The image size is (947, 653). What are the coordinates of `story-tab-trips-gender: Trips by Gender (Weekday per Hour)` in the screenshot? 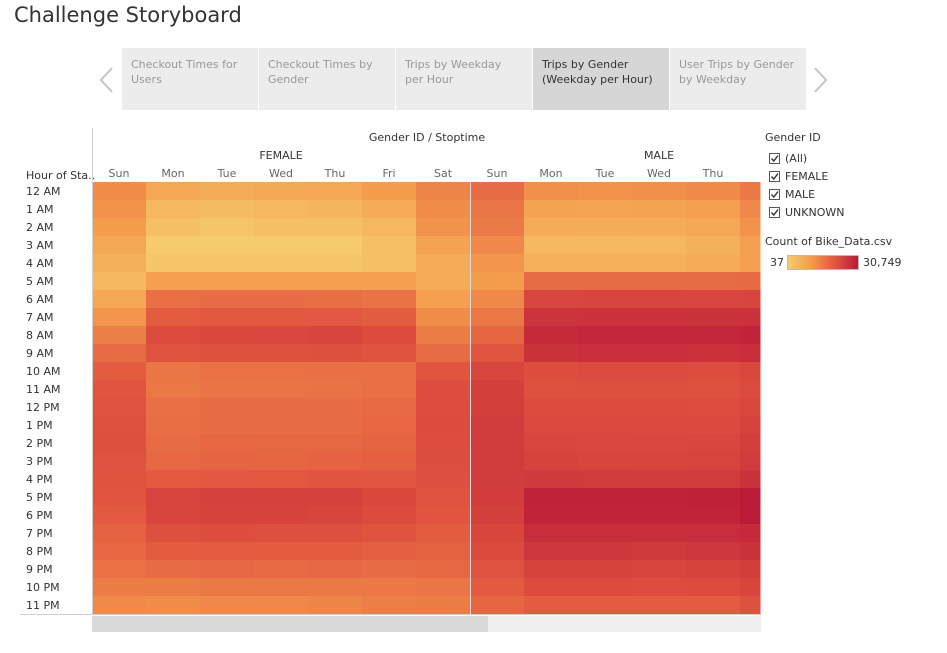 It's located at (601, 79).